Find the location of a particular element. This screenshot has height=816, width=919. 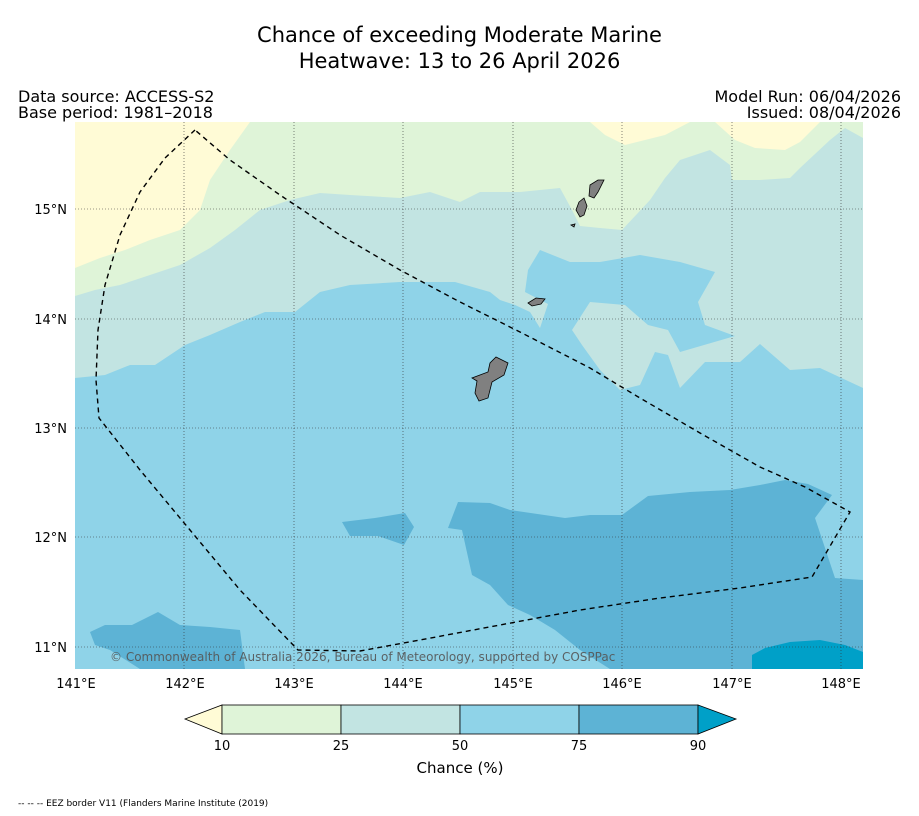

colorbar-tick-25: 25 is located at coordinates (341, 746).